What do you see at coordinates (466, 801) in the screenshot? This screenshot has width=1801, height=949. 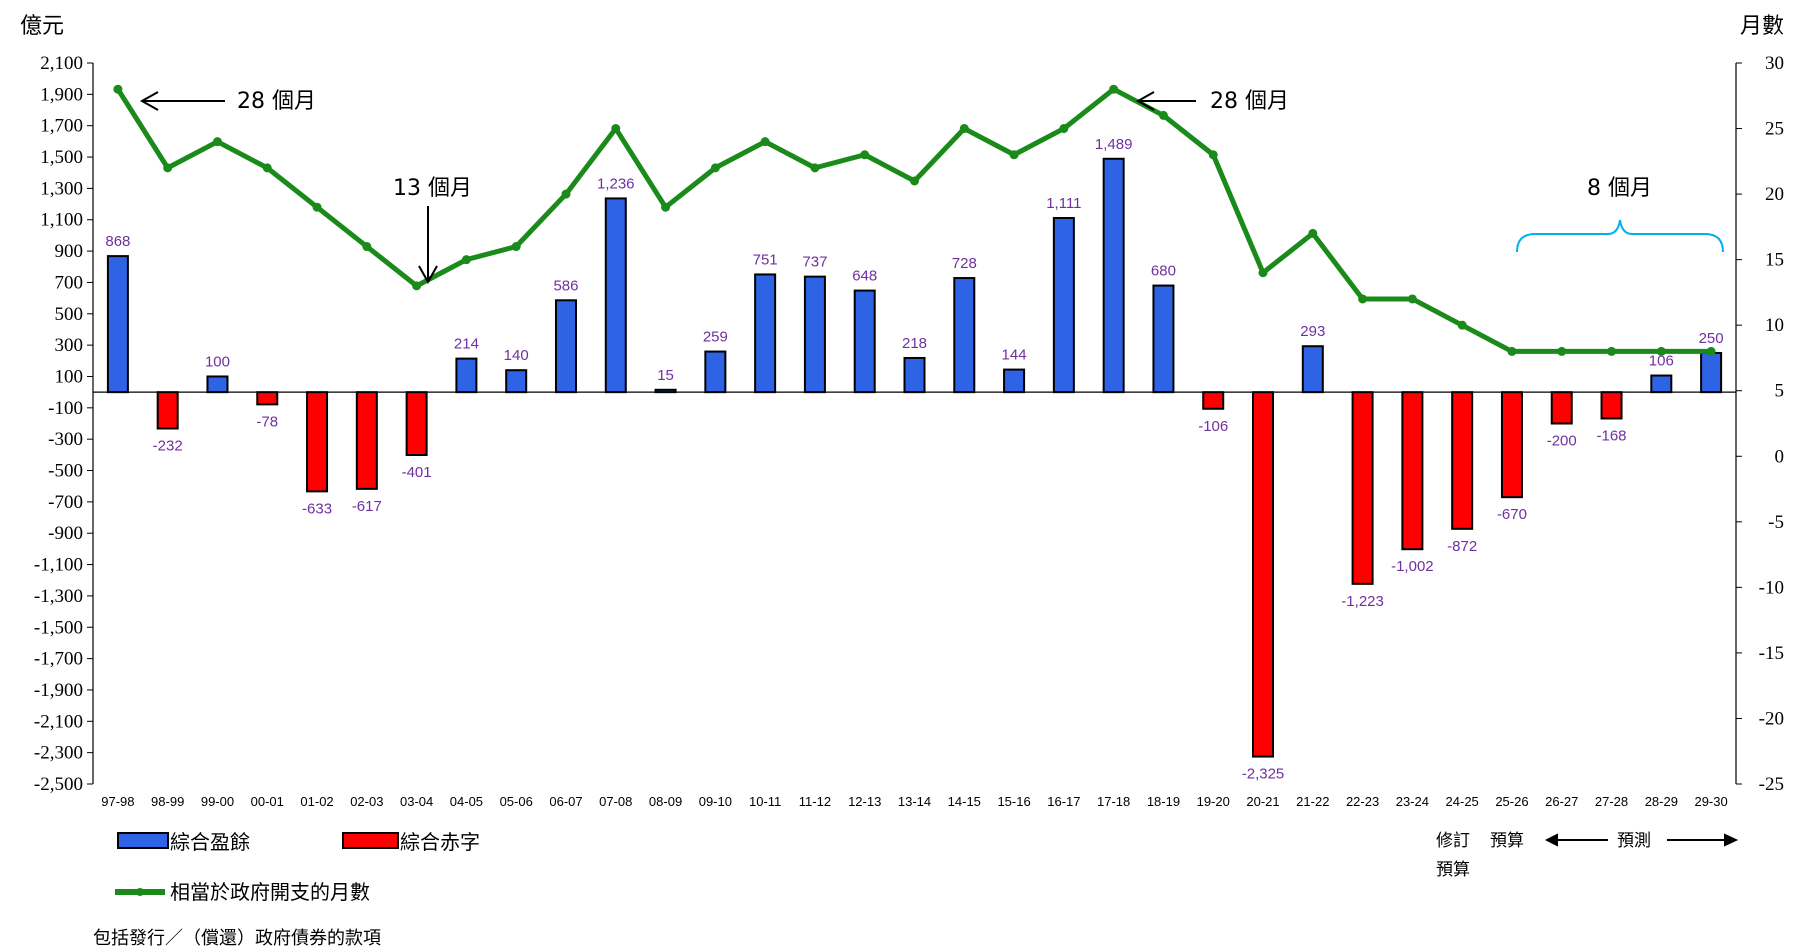 I see `category-label: 04-05` at bounding box center [466, 801].